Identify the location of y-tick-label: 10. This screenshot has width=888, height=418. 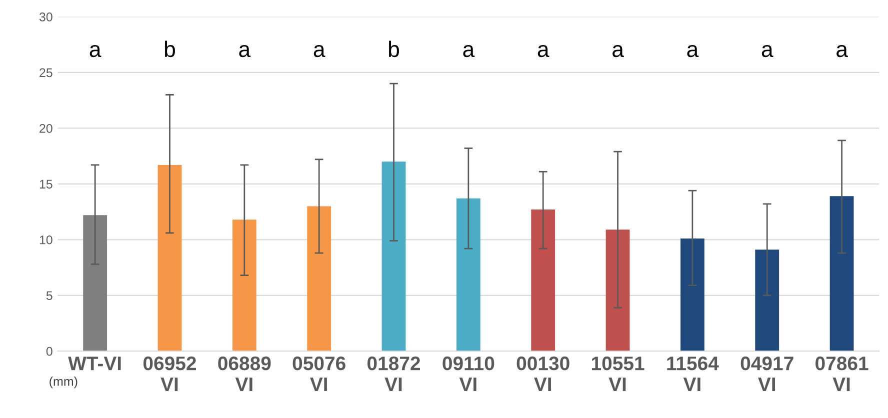
(46, 239).